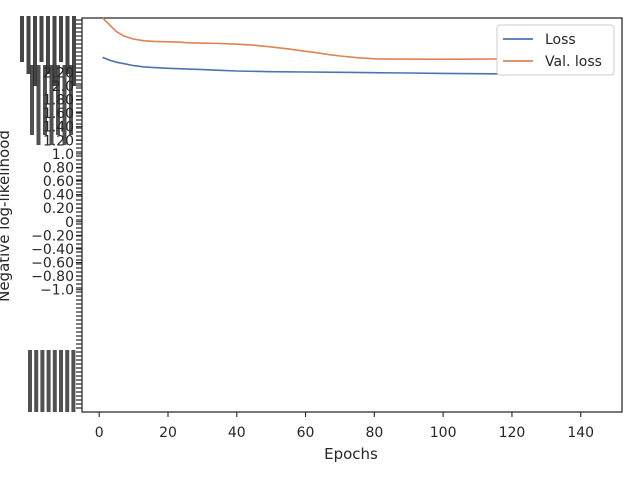  I want to click on y-tick-label: 1.80, so click(58, 101).